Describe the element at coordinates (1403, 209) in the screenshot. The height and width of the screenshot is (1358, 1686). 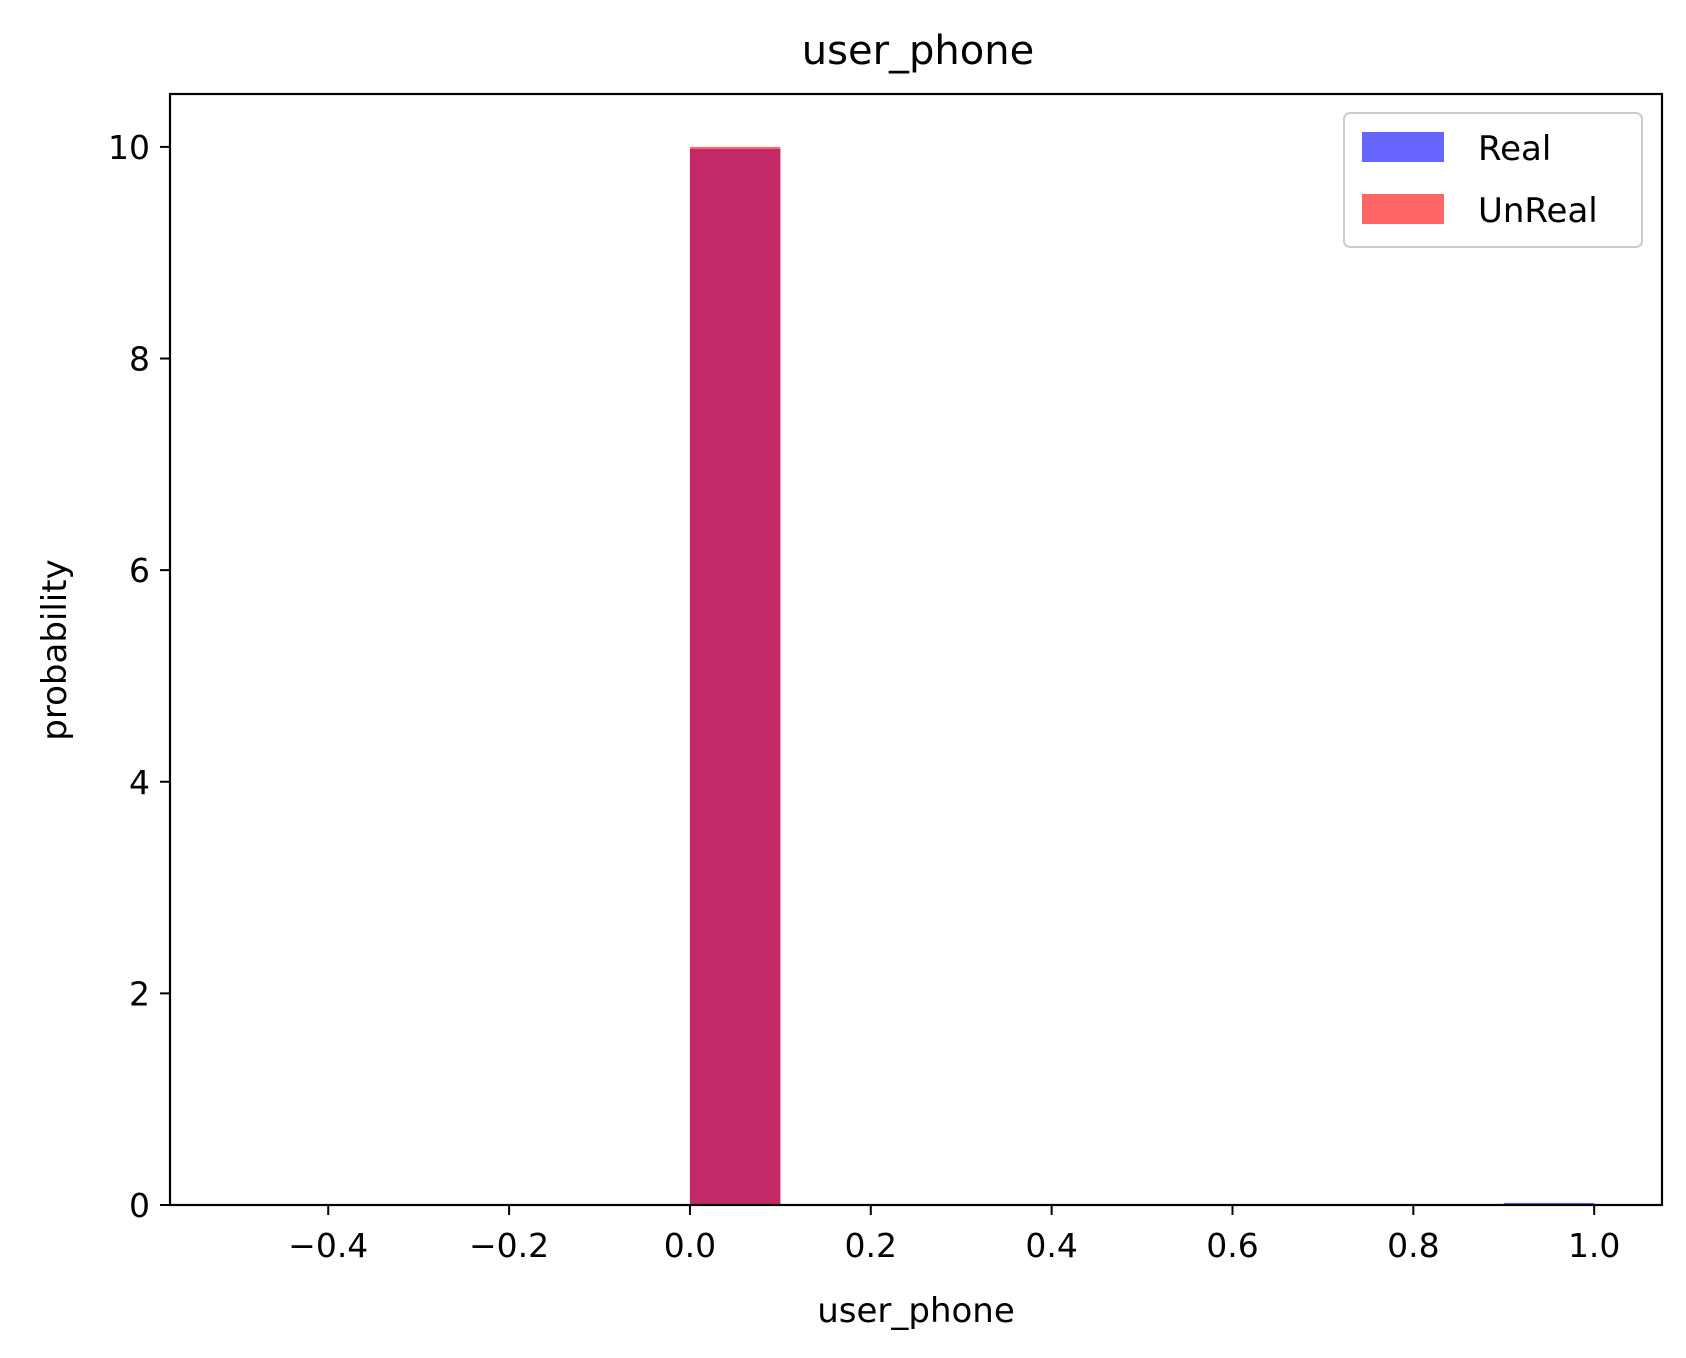
I see `legend-swatch-unreal` at that location.